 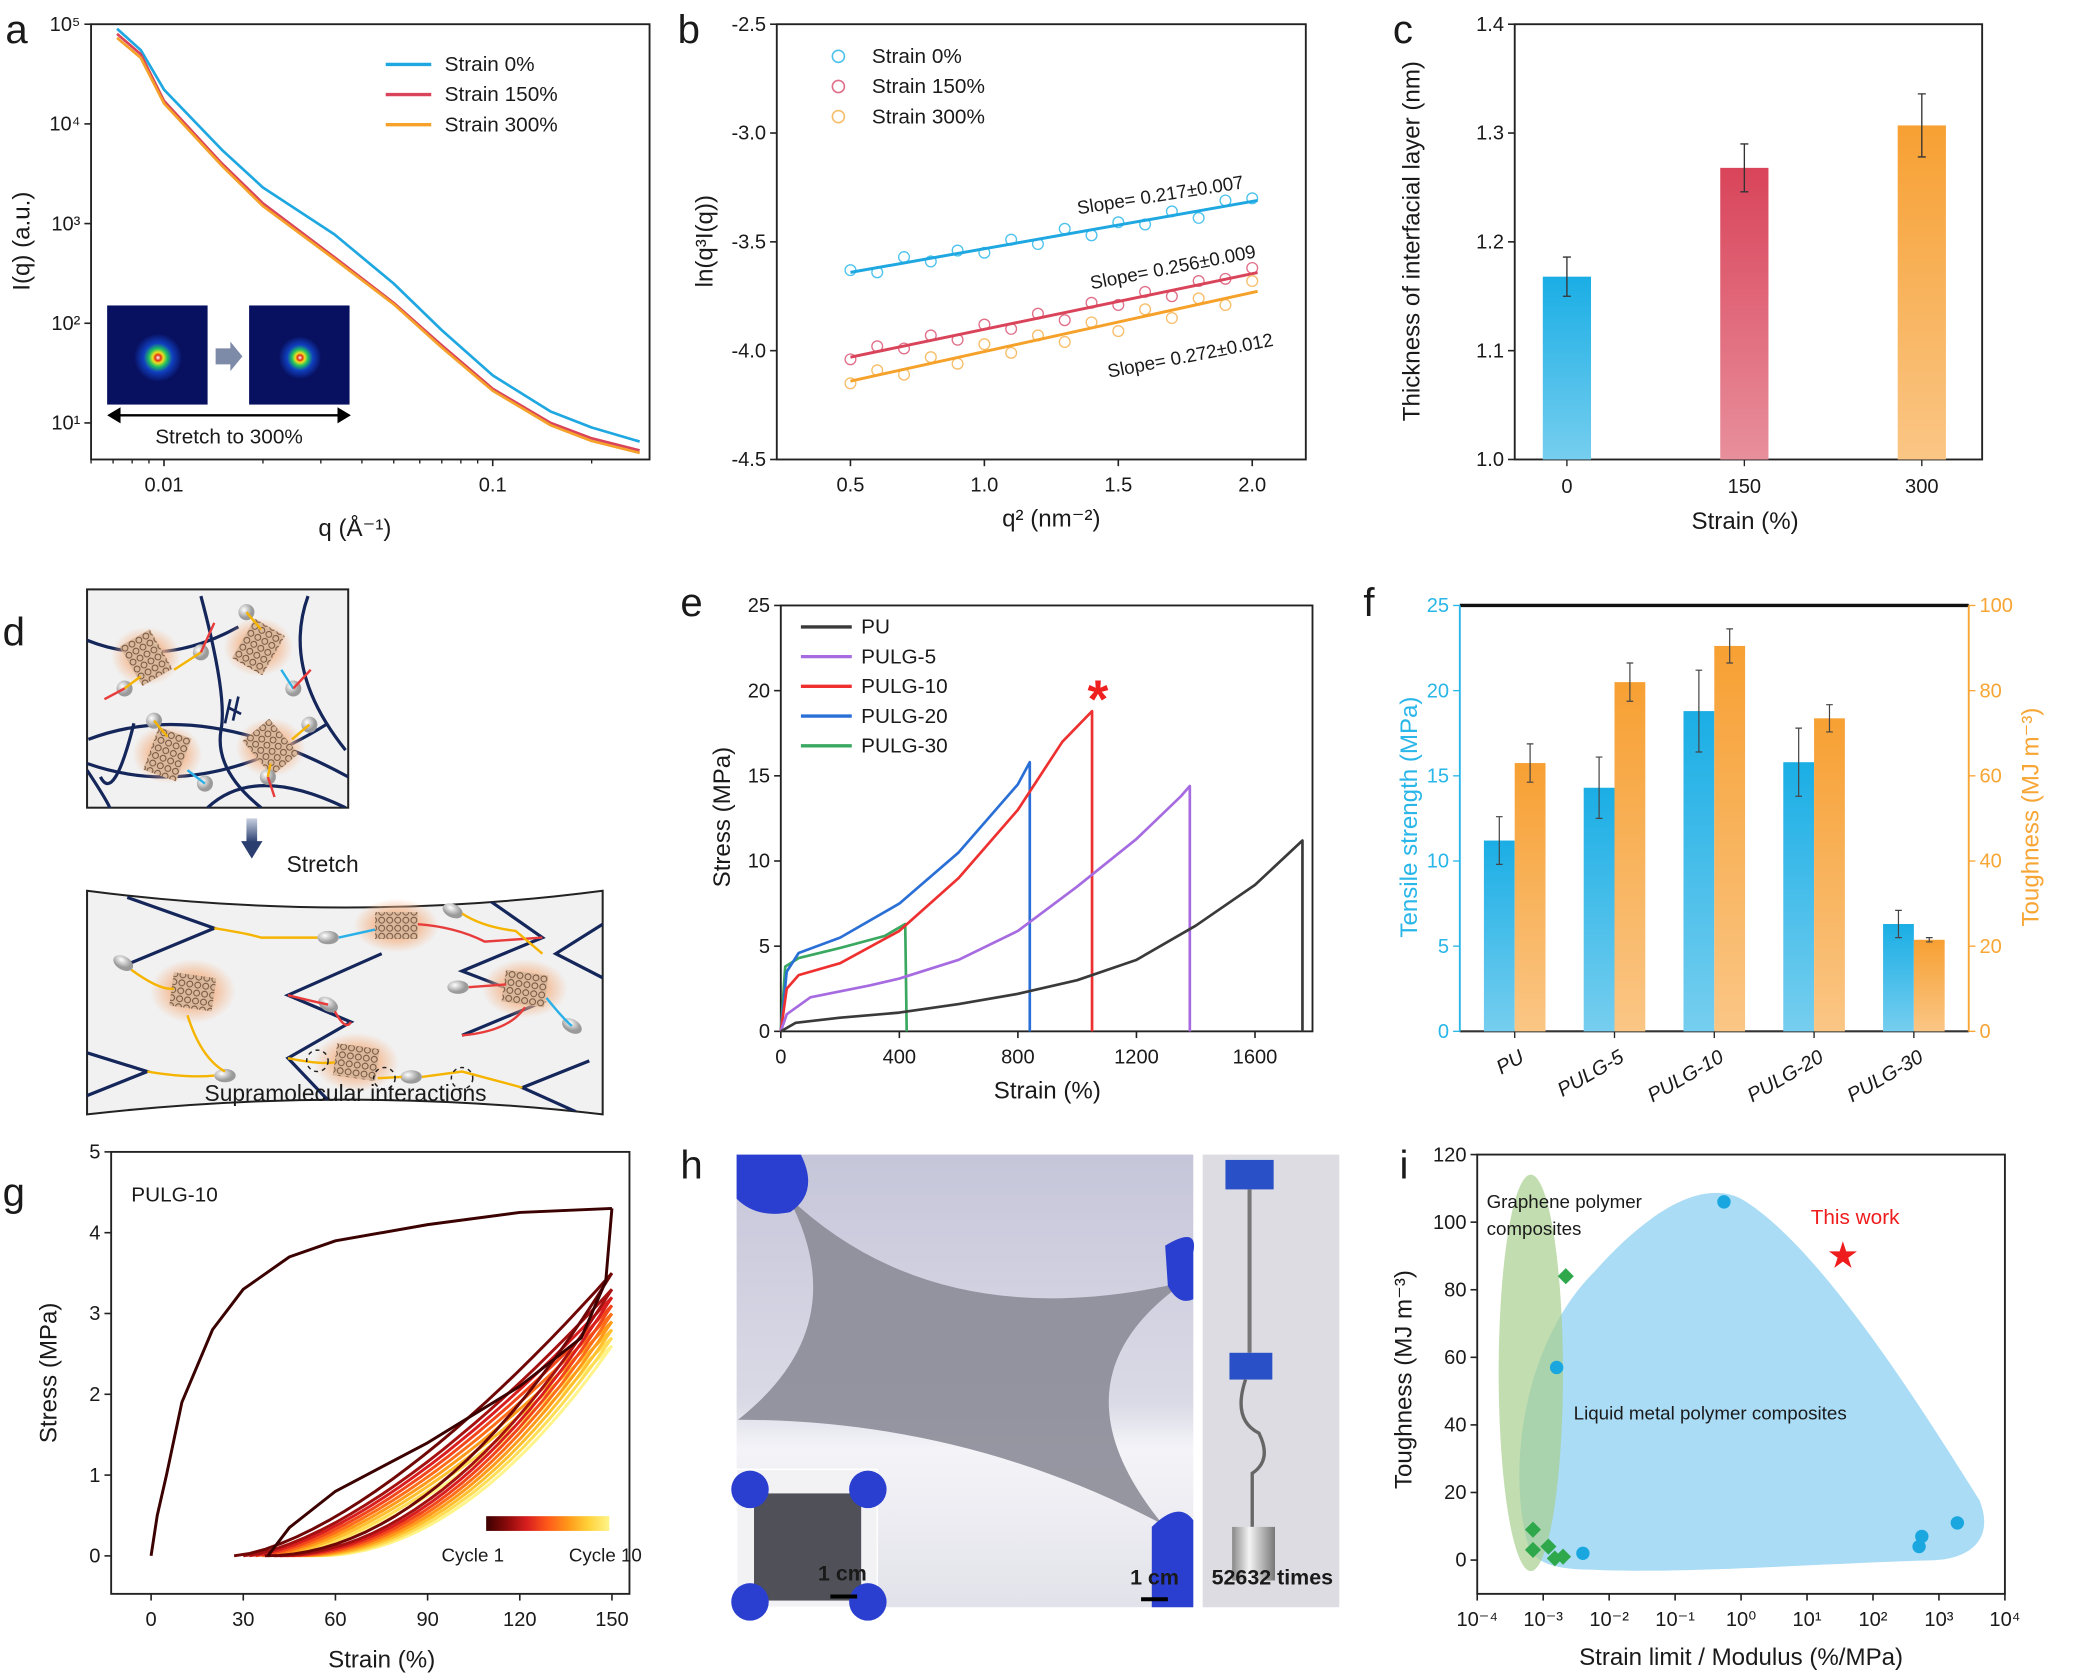 What do you see at coordinates (501, 94) in the screenshot?
I see `legend-label: Strain 150%` at bounding box center [501, 94].